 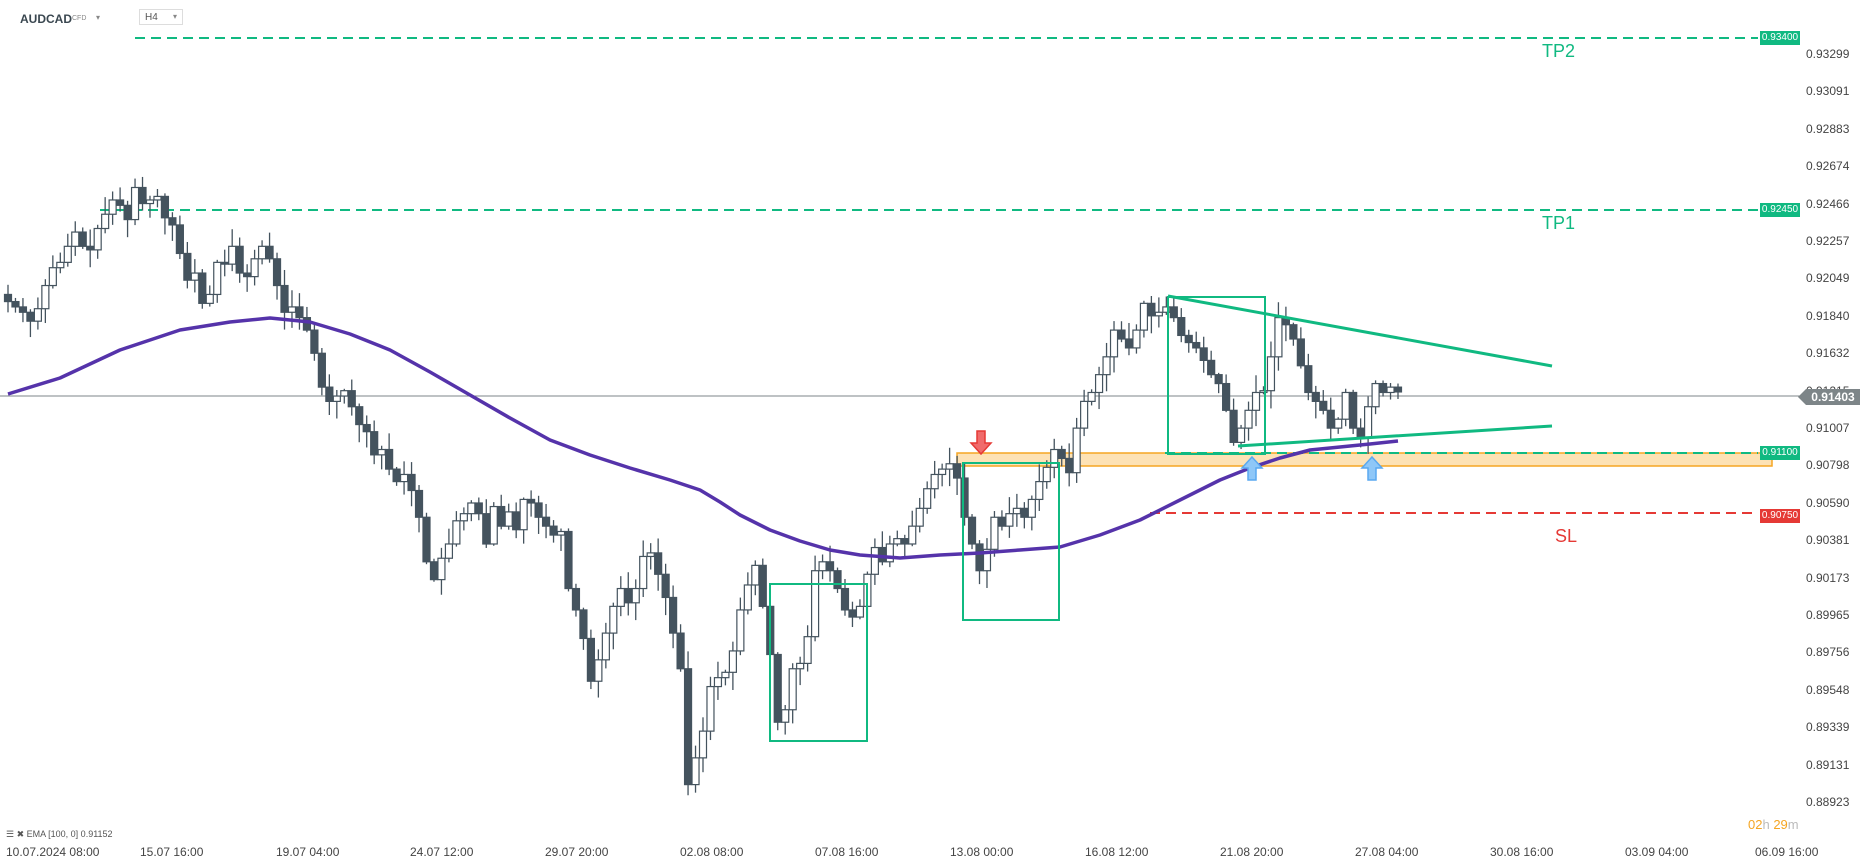 I want to click on symbol-dropdown-icon: ▾, so click(x=98, y=17).